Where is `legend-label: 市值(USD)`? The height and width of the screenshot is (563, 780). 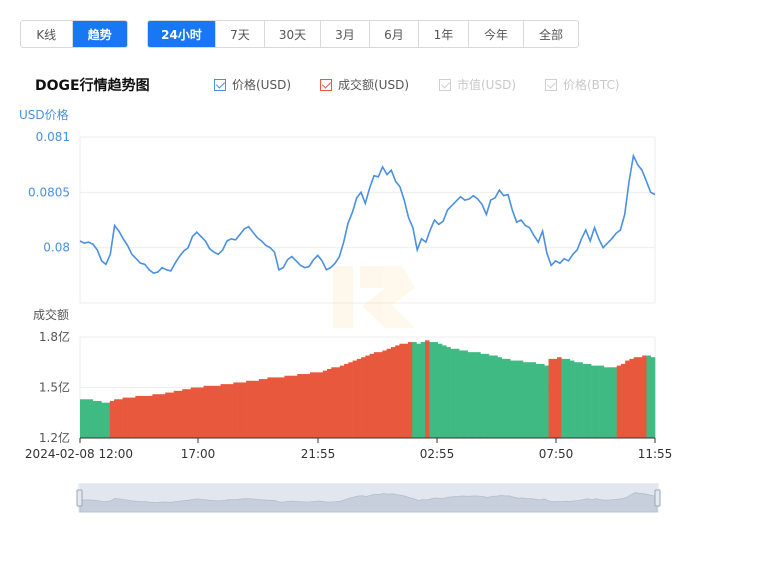 legend-label: 市值(USD) is located at coordinates (487, 85).